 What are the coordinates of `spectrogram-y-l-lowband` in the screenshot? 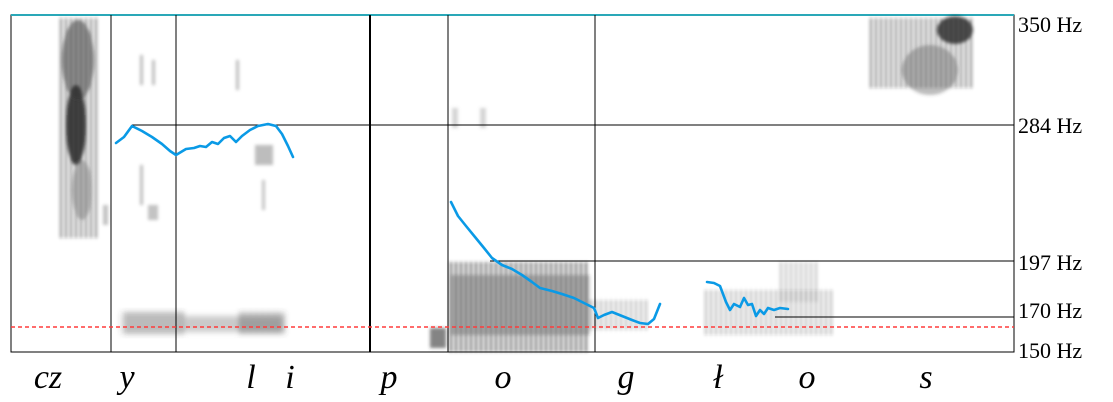 It's located at (203, 323).